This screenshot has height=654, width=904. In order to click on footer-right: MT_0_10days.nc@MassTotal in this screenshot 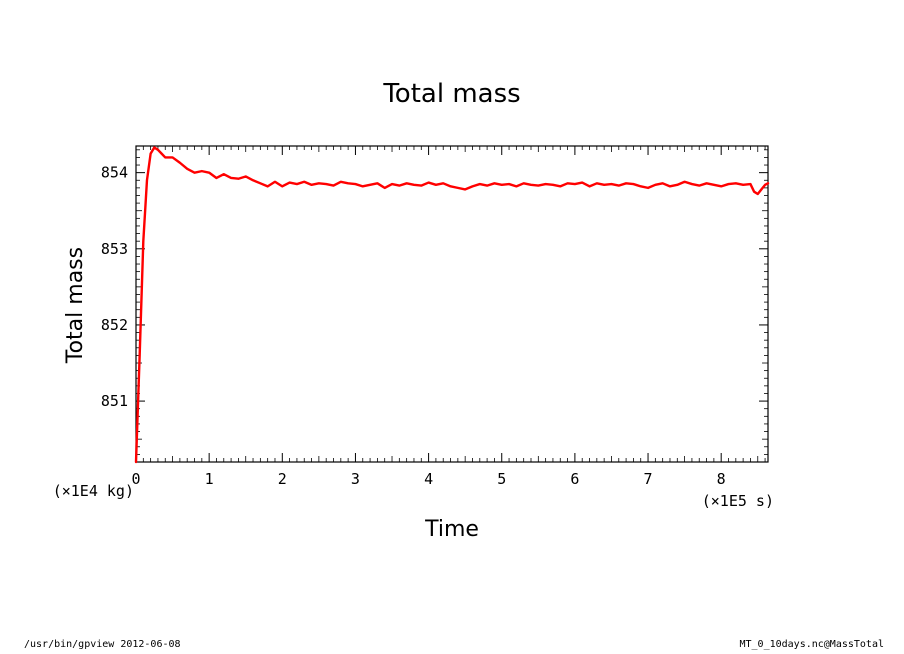, I will do `click(812, 644)`.